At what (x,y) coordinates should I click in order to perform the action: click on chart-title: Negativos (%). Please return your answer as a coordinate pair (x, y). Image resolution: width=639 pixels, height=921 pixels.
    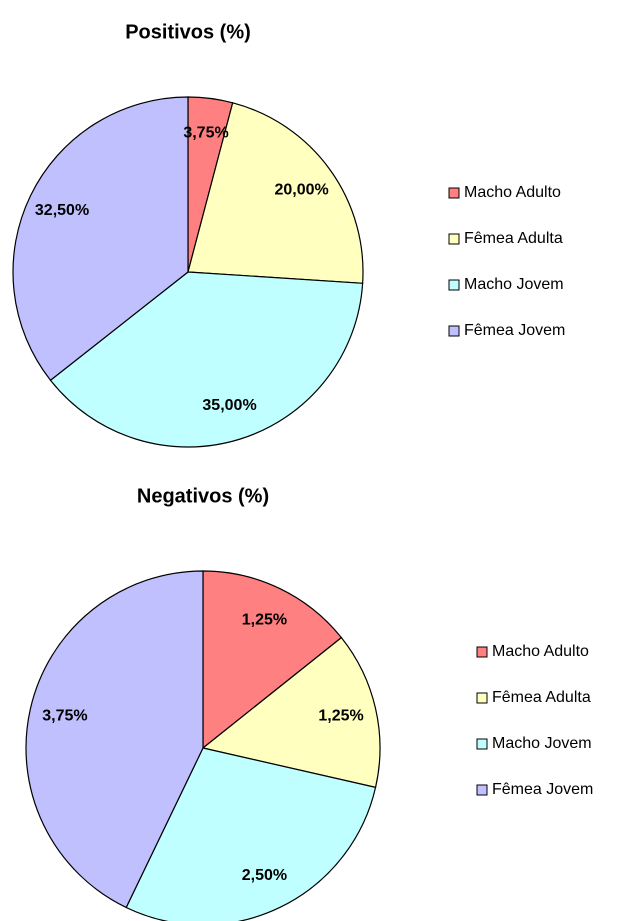
    Looking at the image, I should click on (203, 496).